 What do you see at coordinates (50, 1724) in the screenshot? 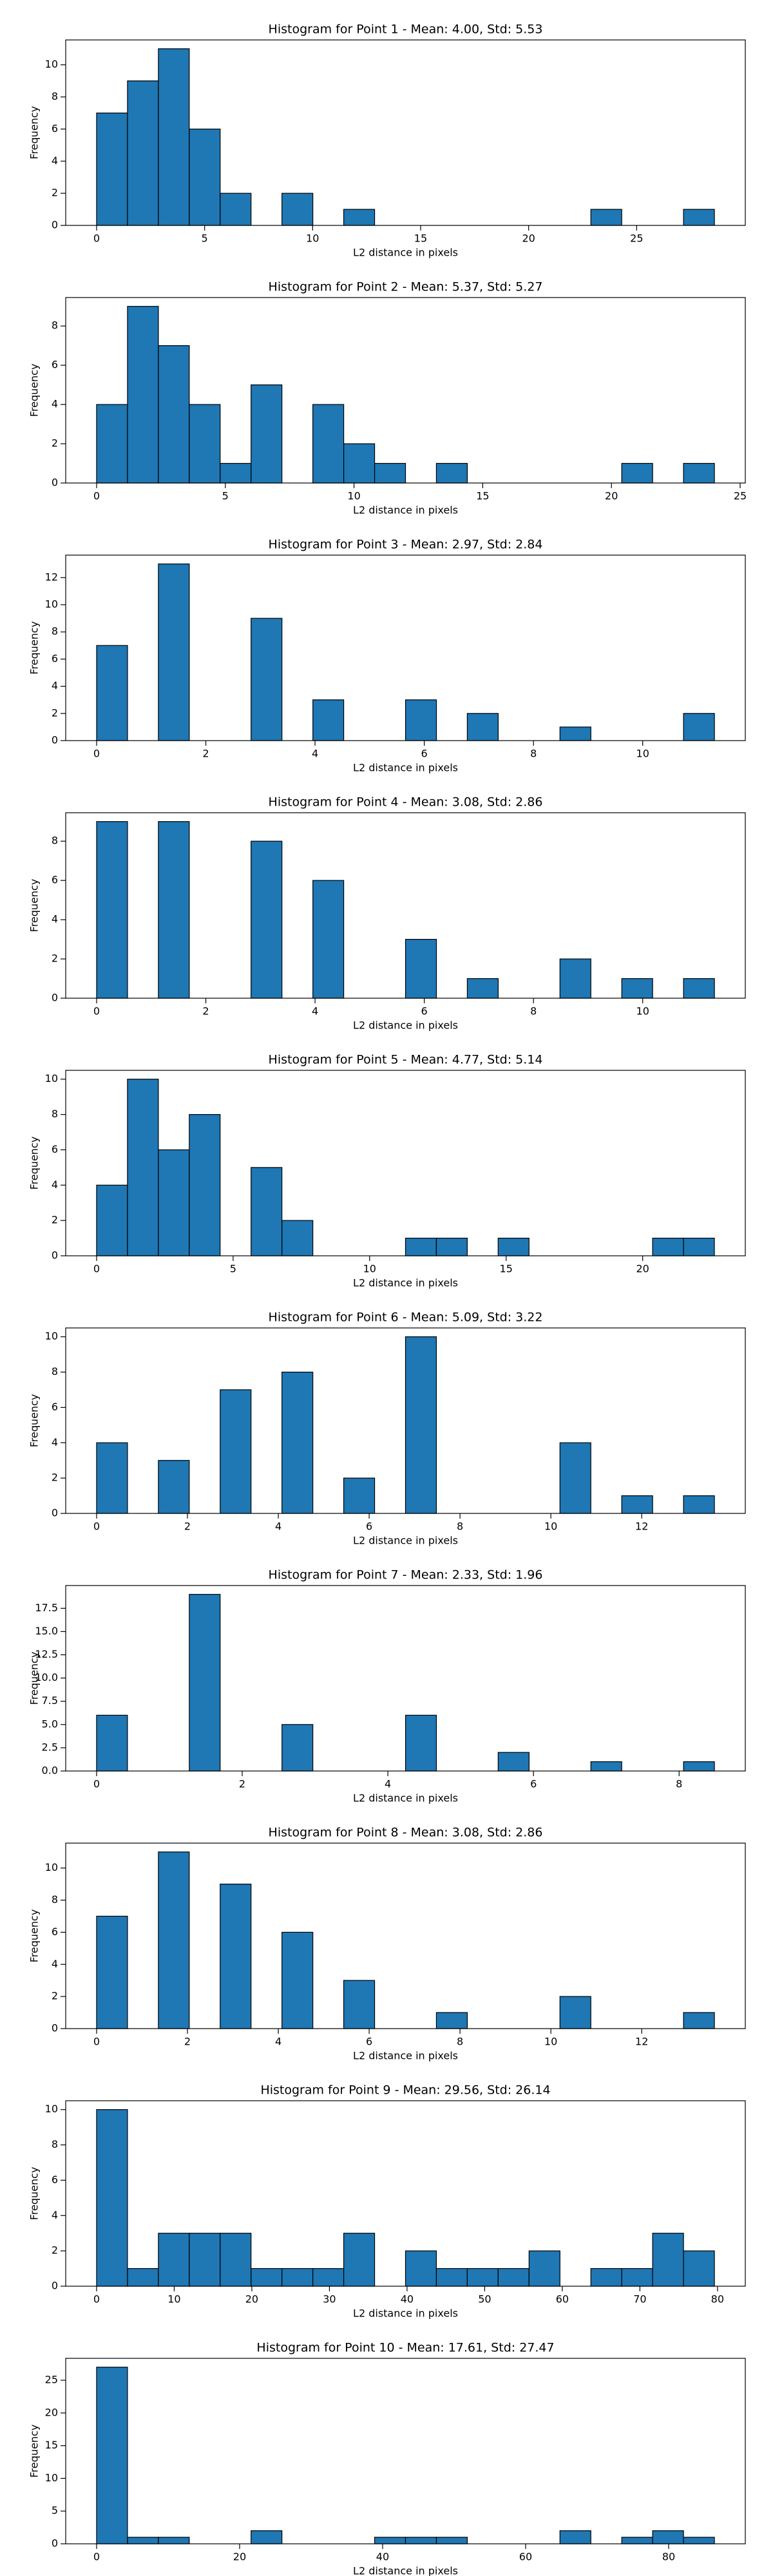
I see `y-tick-label: 5.0` at bounding box center [50, 1724].